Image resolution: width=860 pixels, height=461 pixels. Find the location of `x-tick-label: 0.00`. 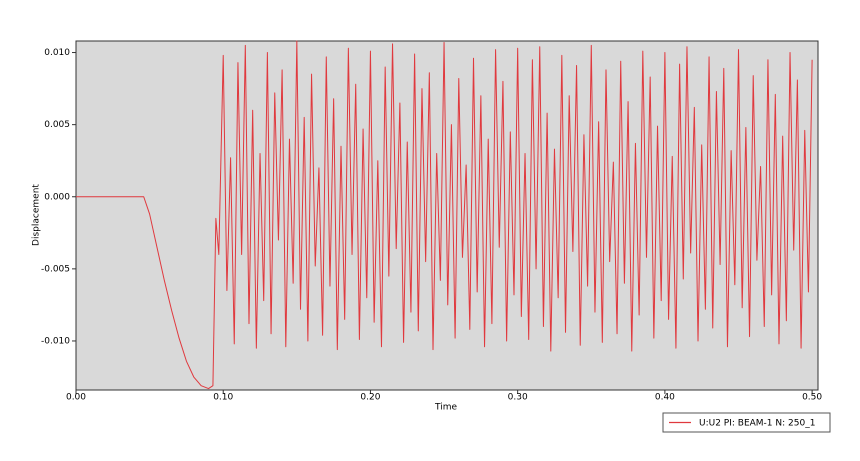

x-tick-label: 0.00 is located at coordinates (76, 398).